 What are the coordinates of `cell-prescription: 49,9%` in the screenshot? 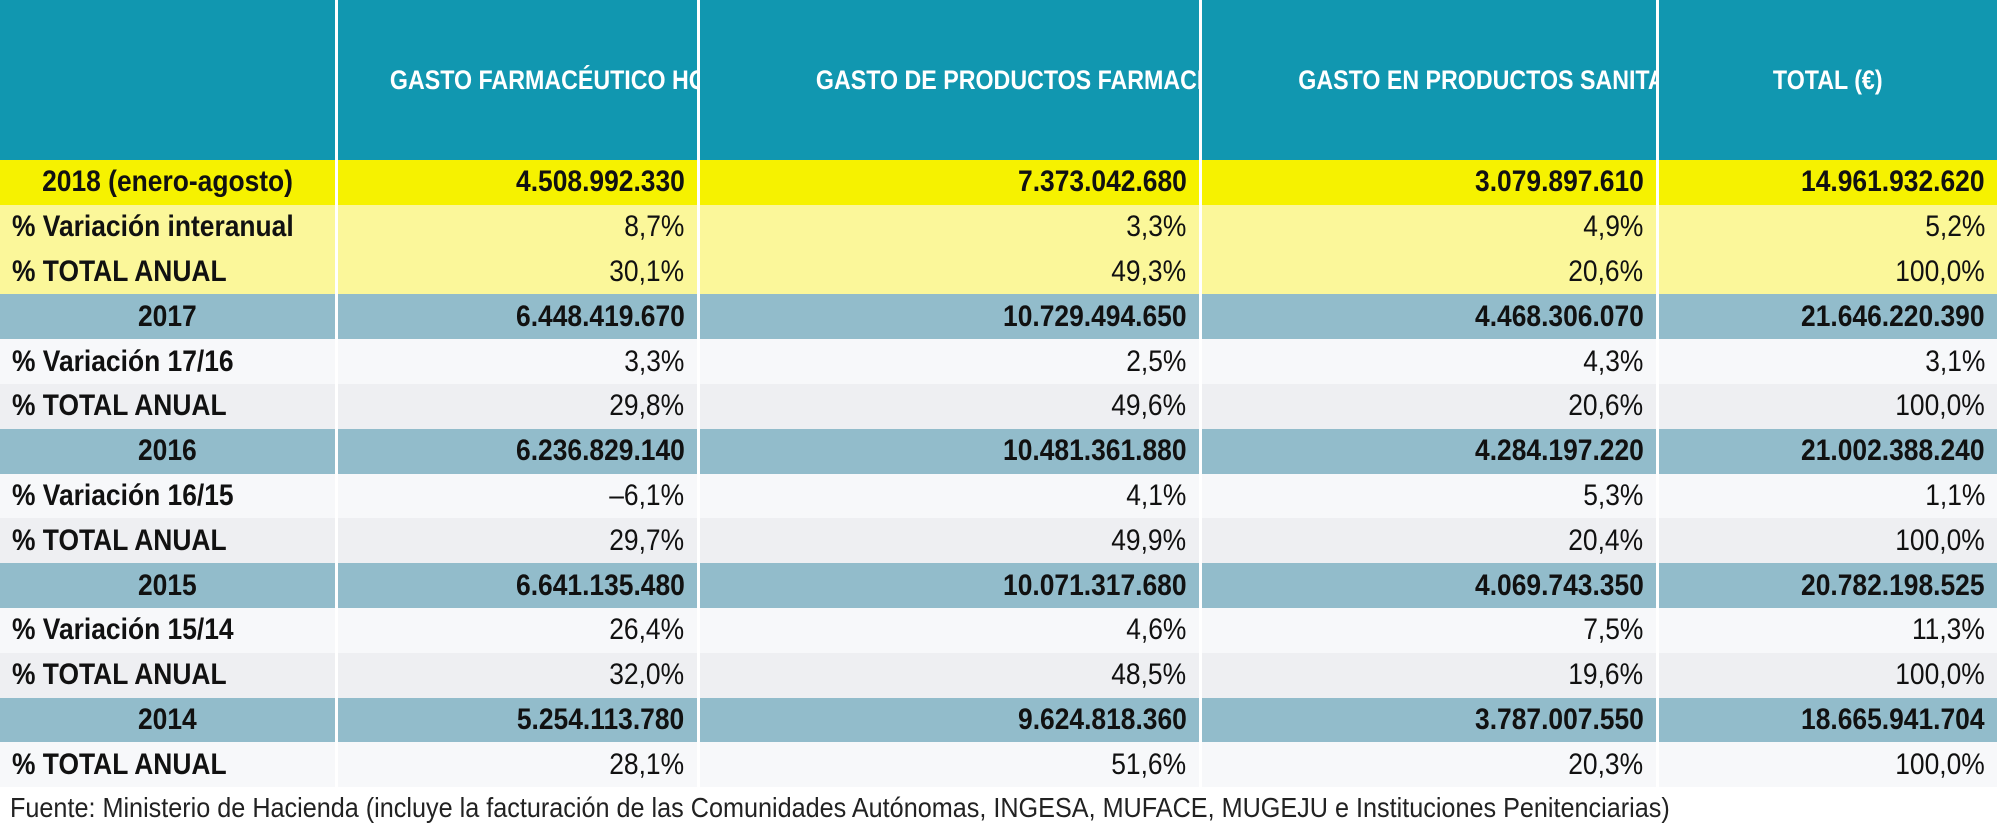 It's located at (948, 541).